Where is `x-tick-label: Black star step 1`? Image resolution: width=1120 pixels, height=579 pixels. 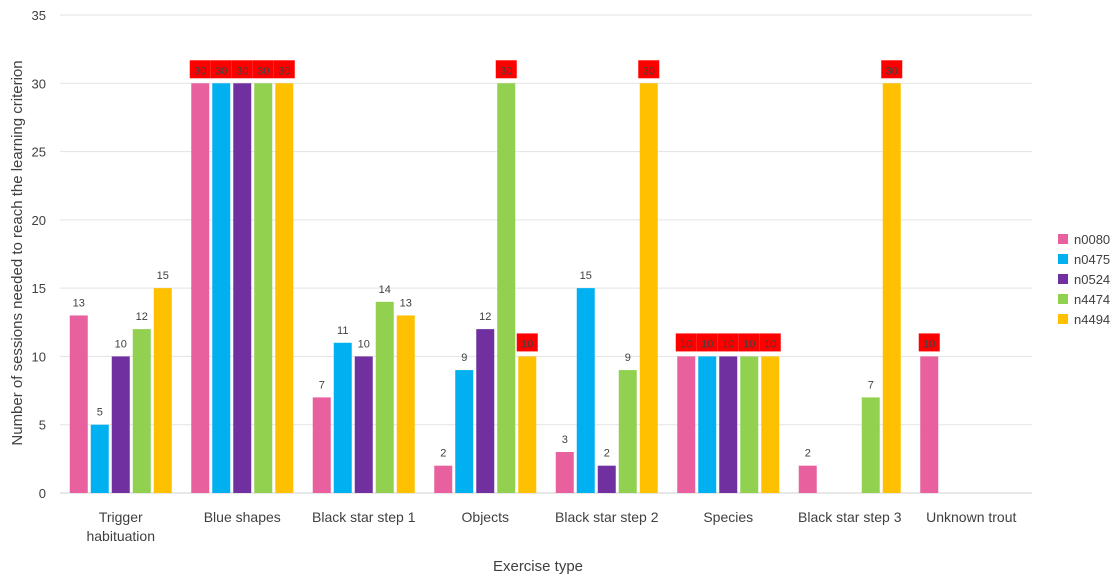 x-tick-label: Black star step 1 is located at coordinates (364, 517).